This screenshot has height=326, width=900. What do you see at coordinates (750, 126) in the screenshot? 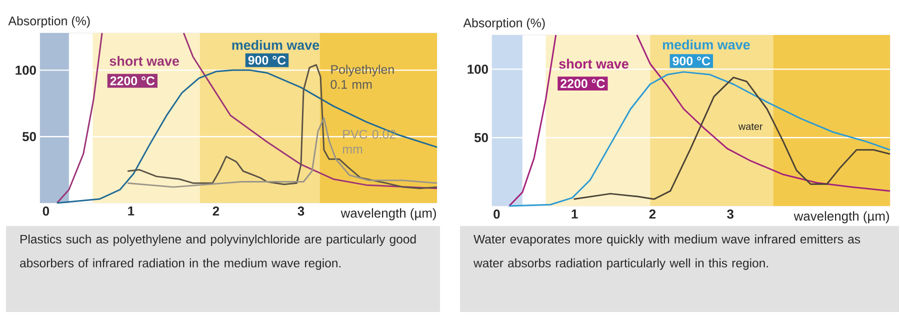
I see `series-label: water` at bounding box center [750, 126].